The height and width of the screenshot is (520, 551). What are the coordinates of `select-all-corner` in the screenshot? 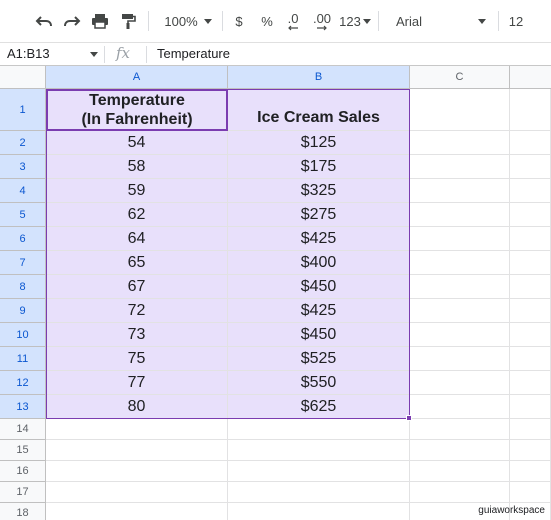 It's located at (23, 77).